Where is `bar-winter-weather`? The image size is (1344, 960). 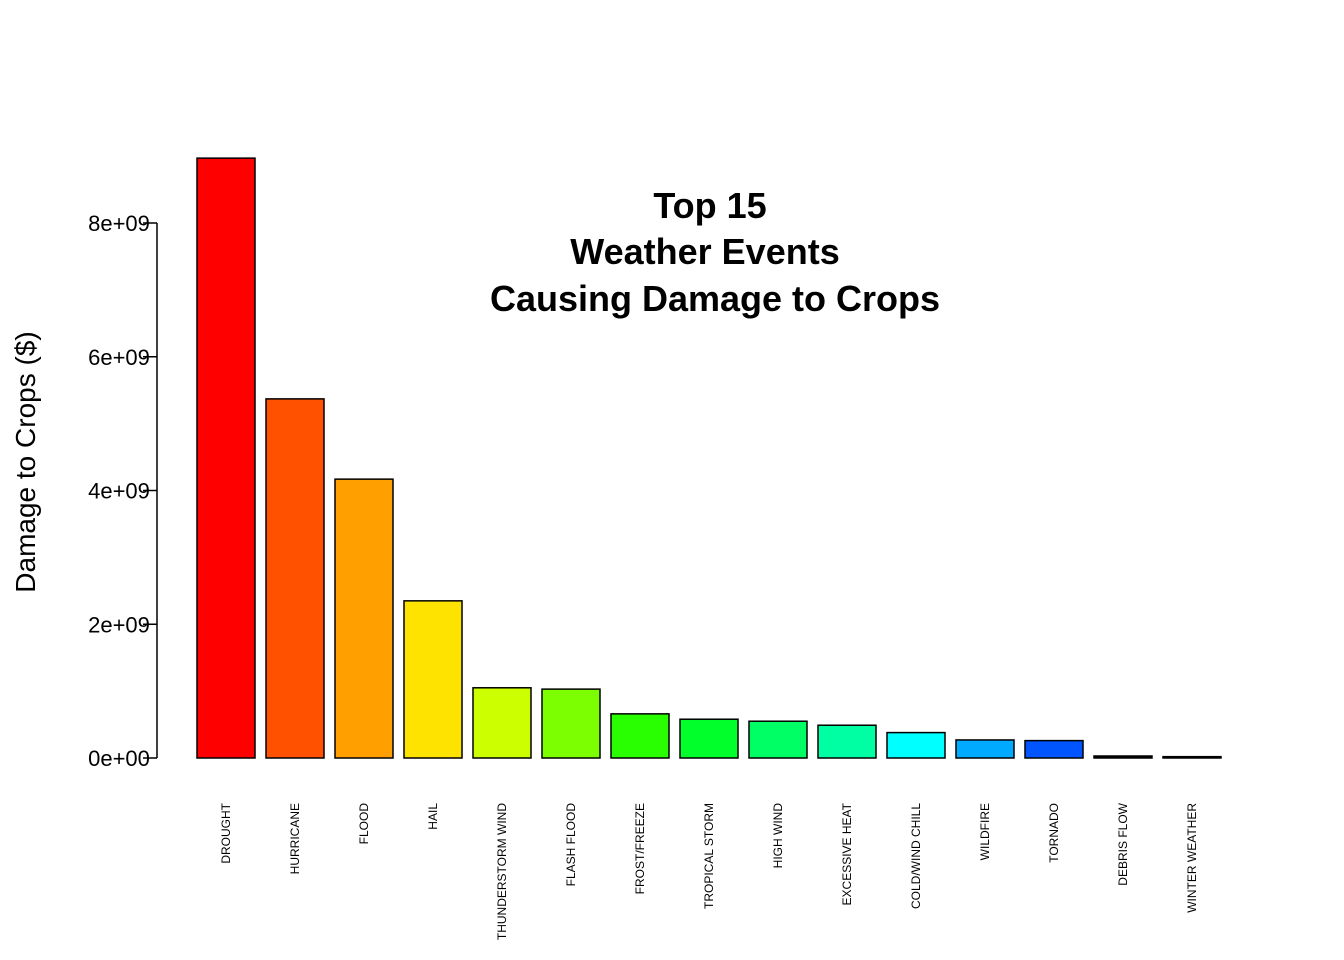 bar-winter-weather is located at coordinates (1192, 757).